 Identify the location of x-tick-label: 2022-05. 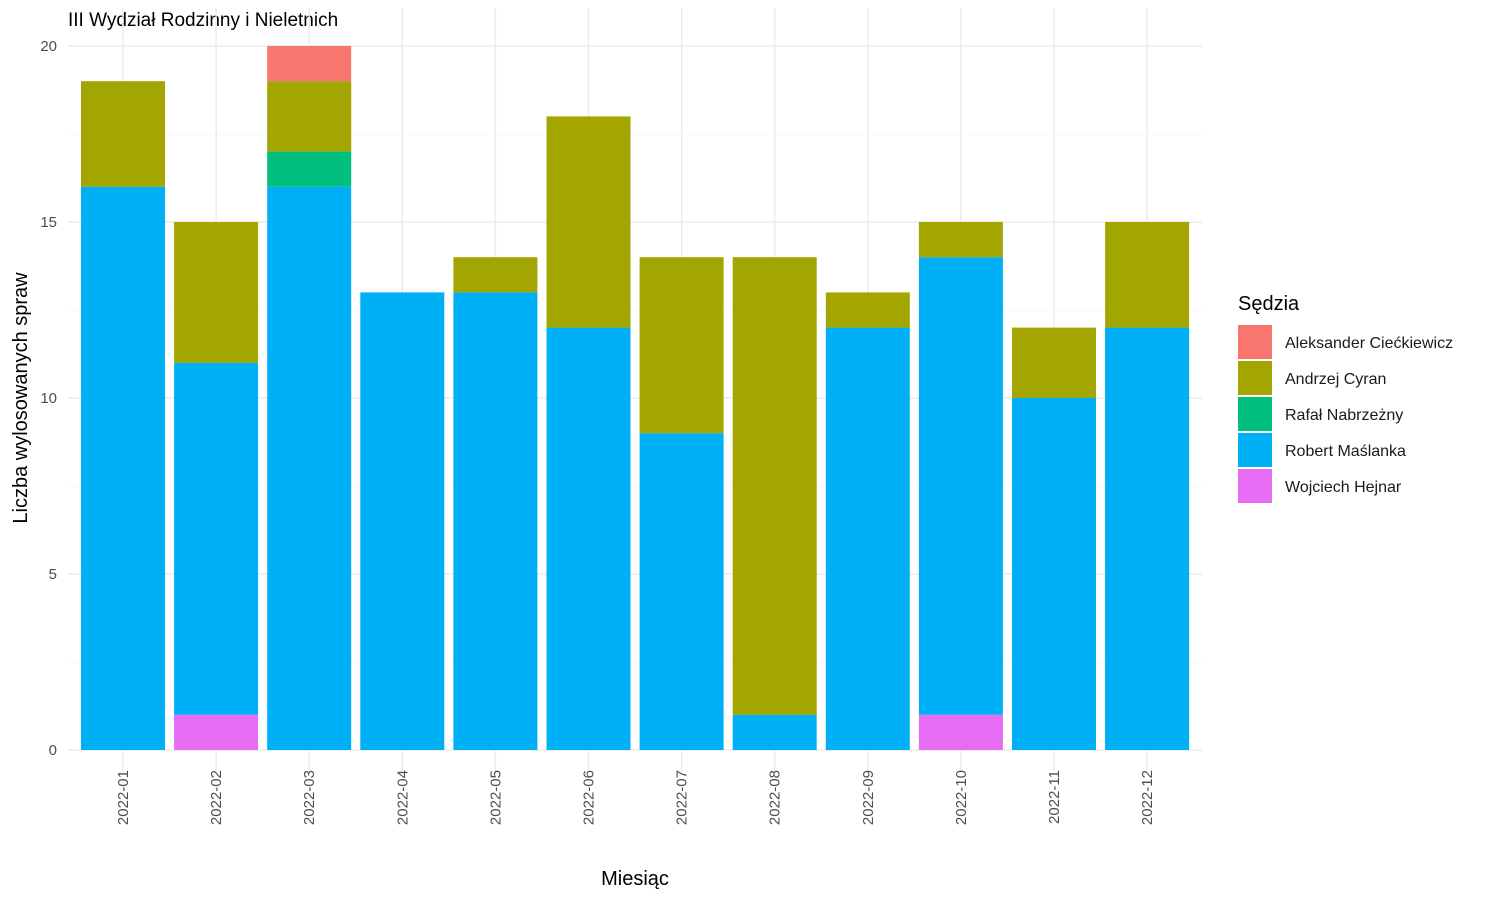
(495, 797).